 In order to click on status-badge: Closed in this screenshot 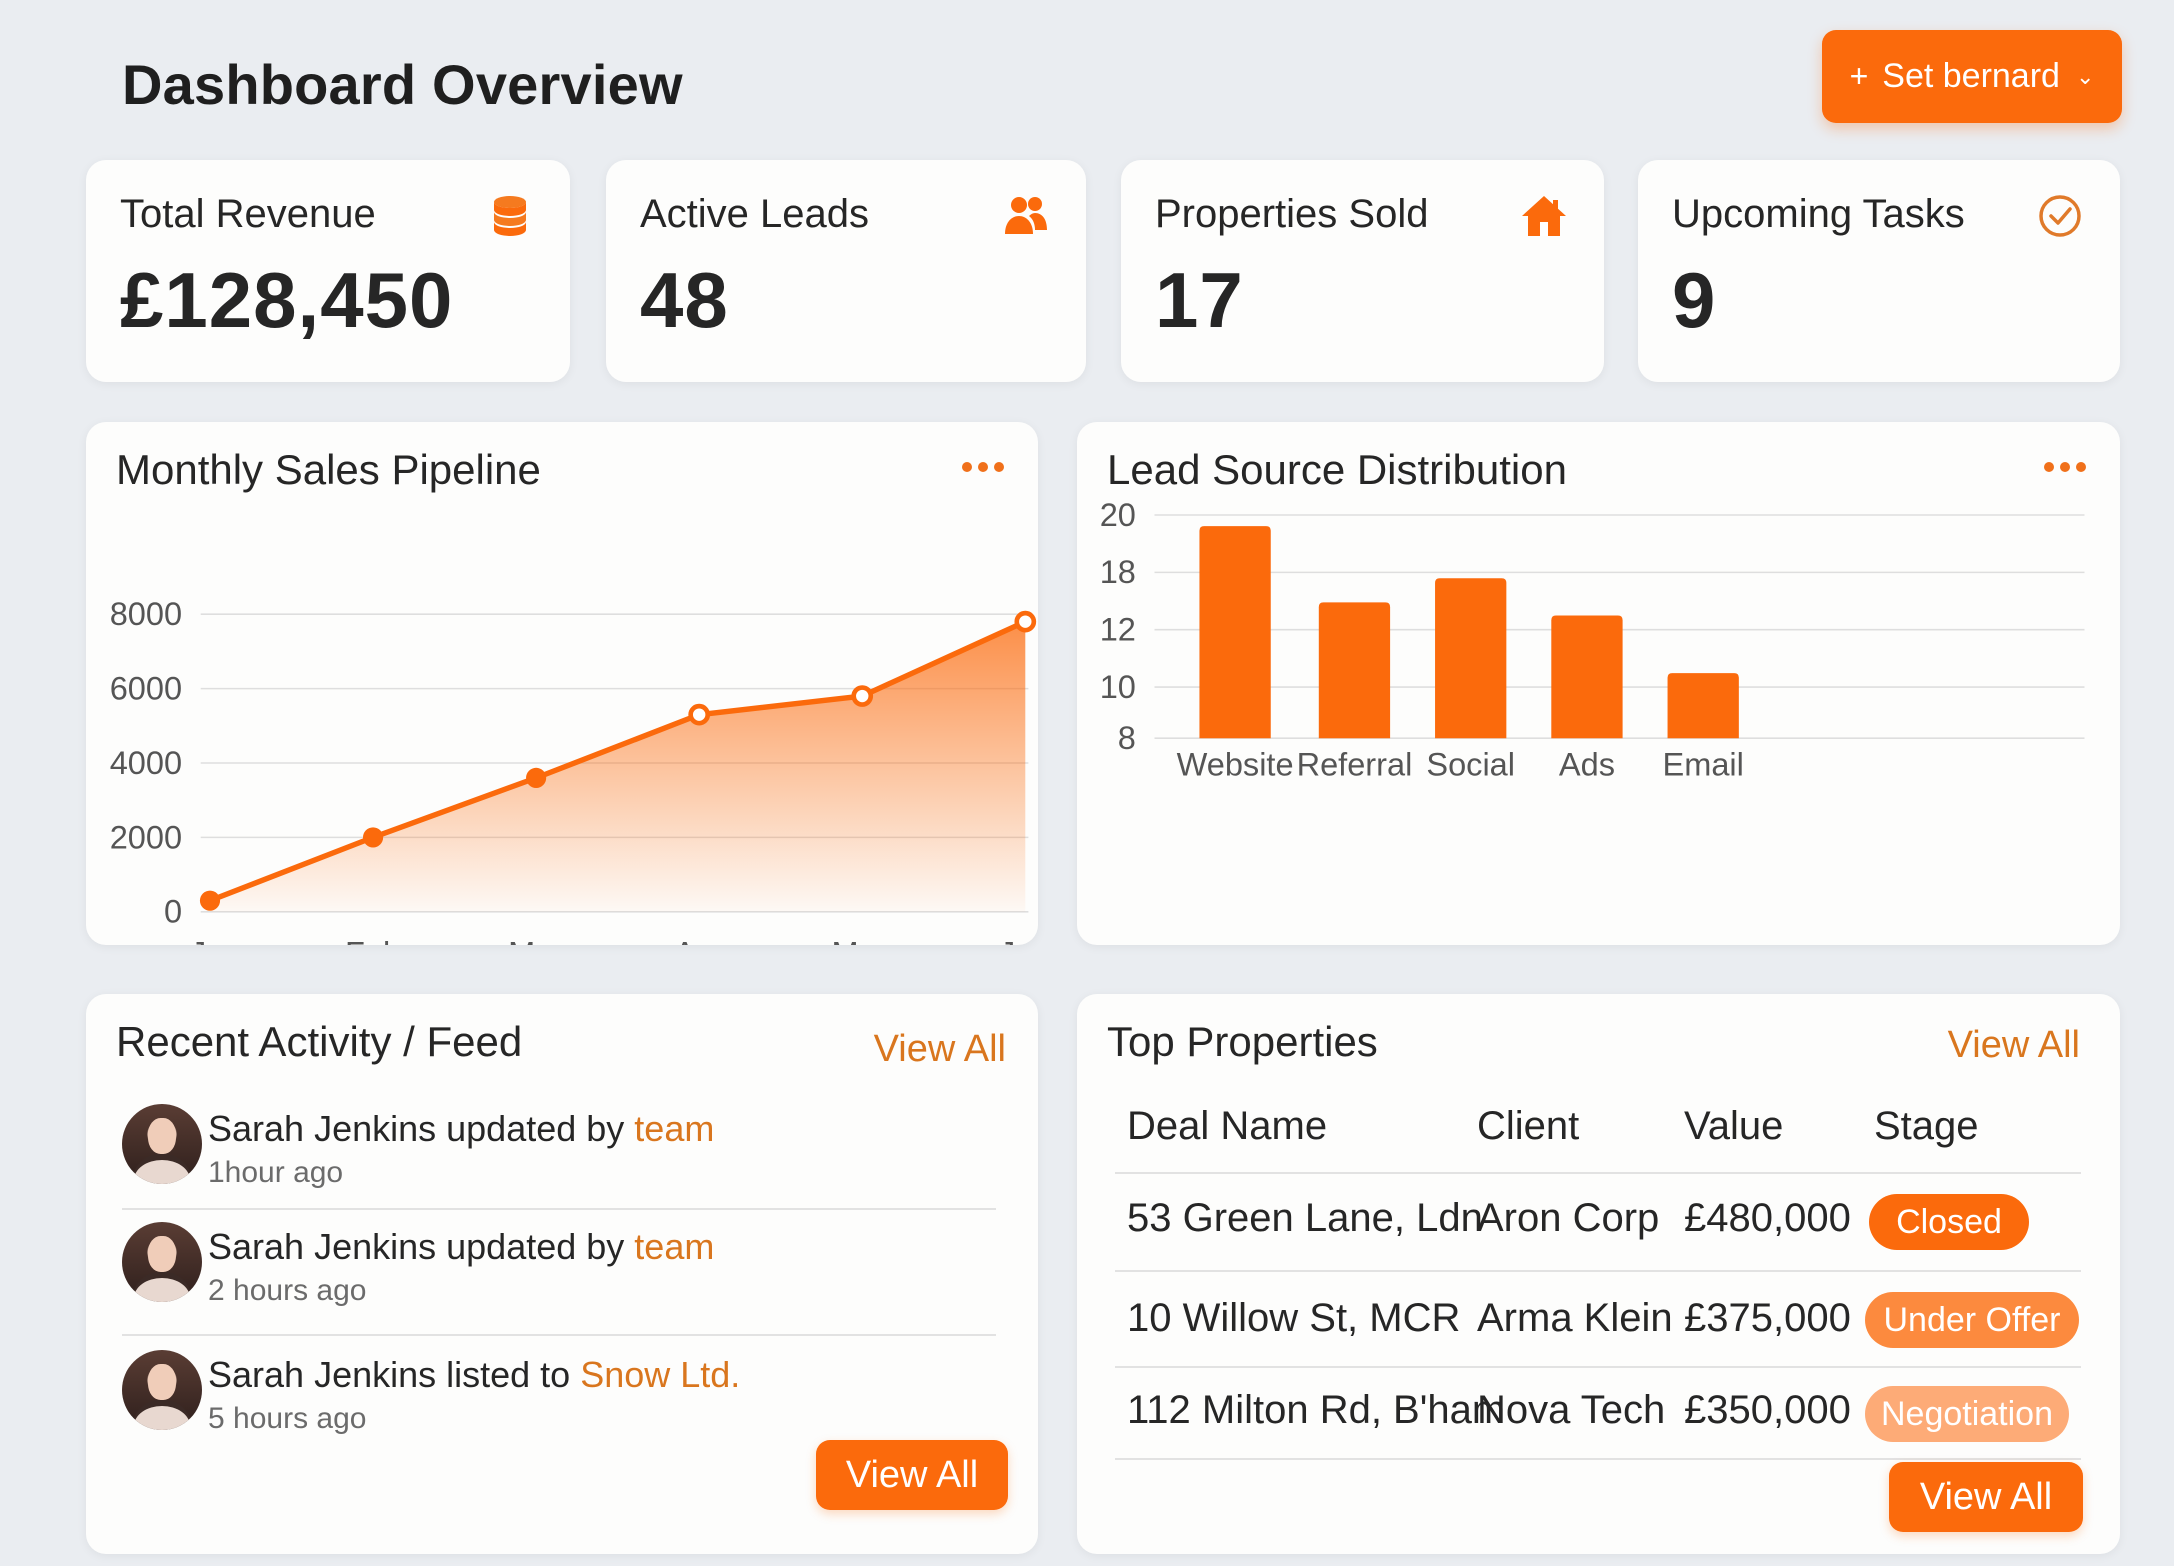, I will do `click(1949, 1222)`.